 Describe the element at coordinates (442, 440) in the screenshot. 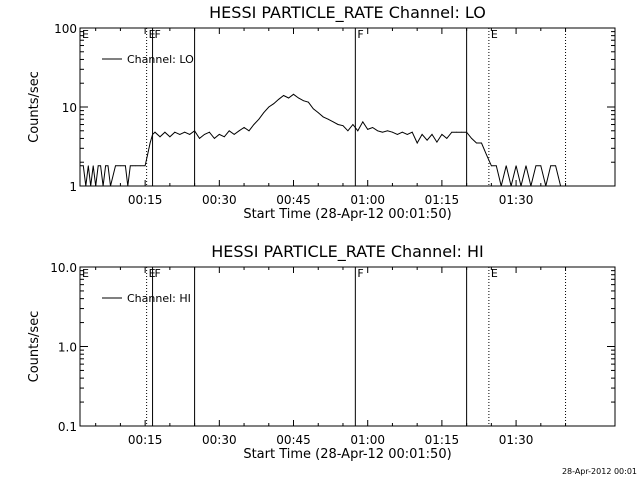

I see `x-tick-label: 01:15` at that location.